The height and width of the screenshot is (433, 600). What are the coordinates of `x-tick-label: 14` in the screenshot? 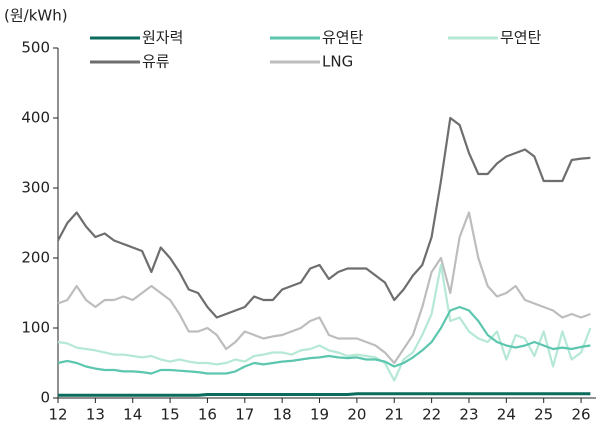 It's located at (132, 415).